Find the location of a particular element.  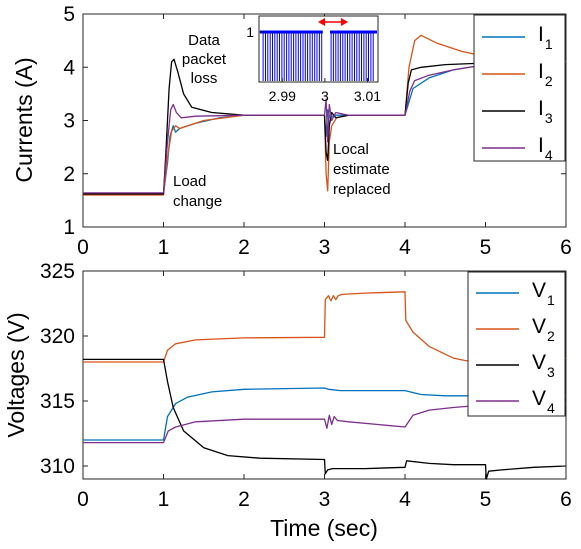

inset-x-ticks: 2.99 3 3.01 is located at coordinates (325, 91).